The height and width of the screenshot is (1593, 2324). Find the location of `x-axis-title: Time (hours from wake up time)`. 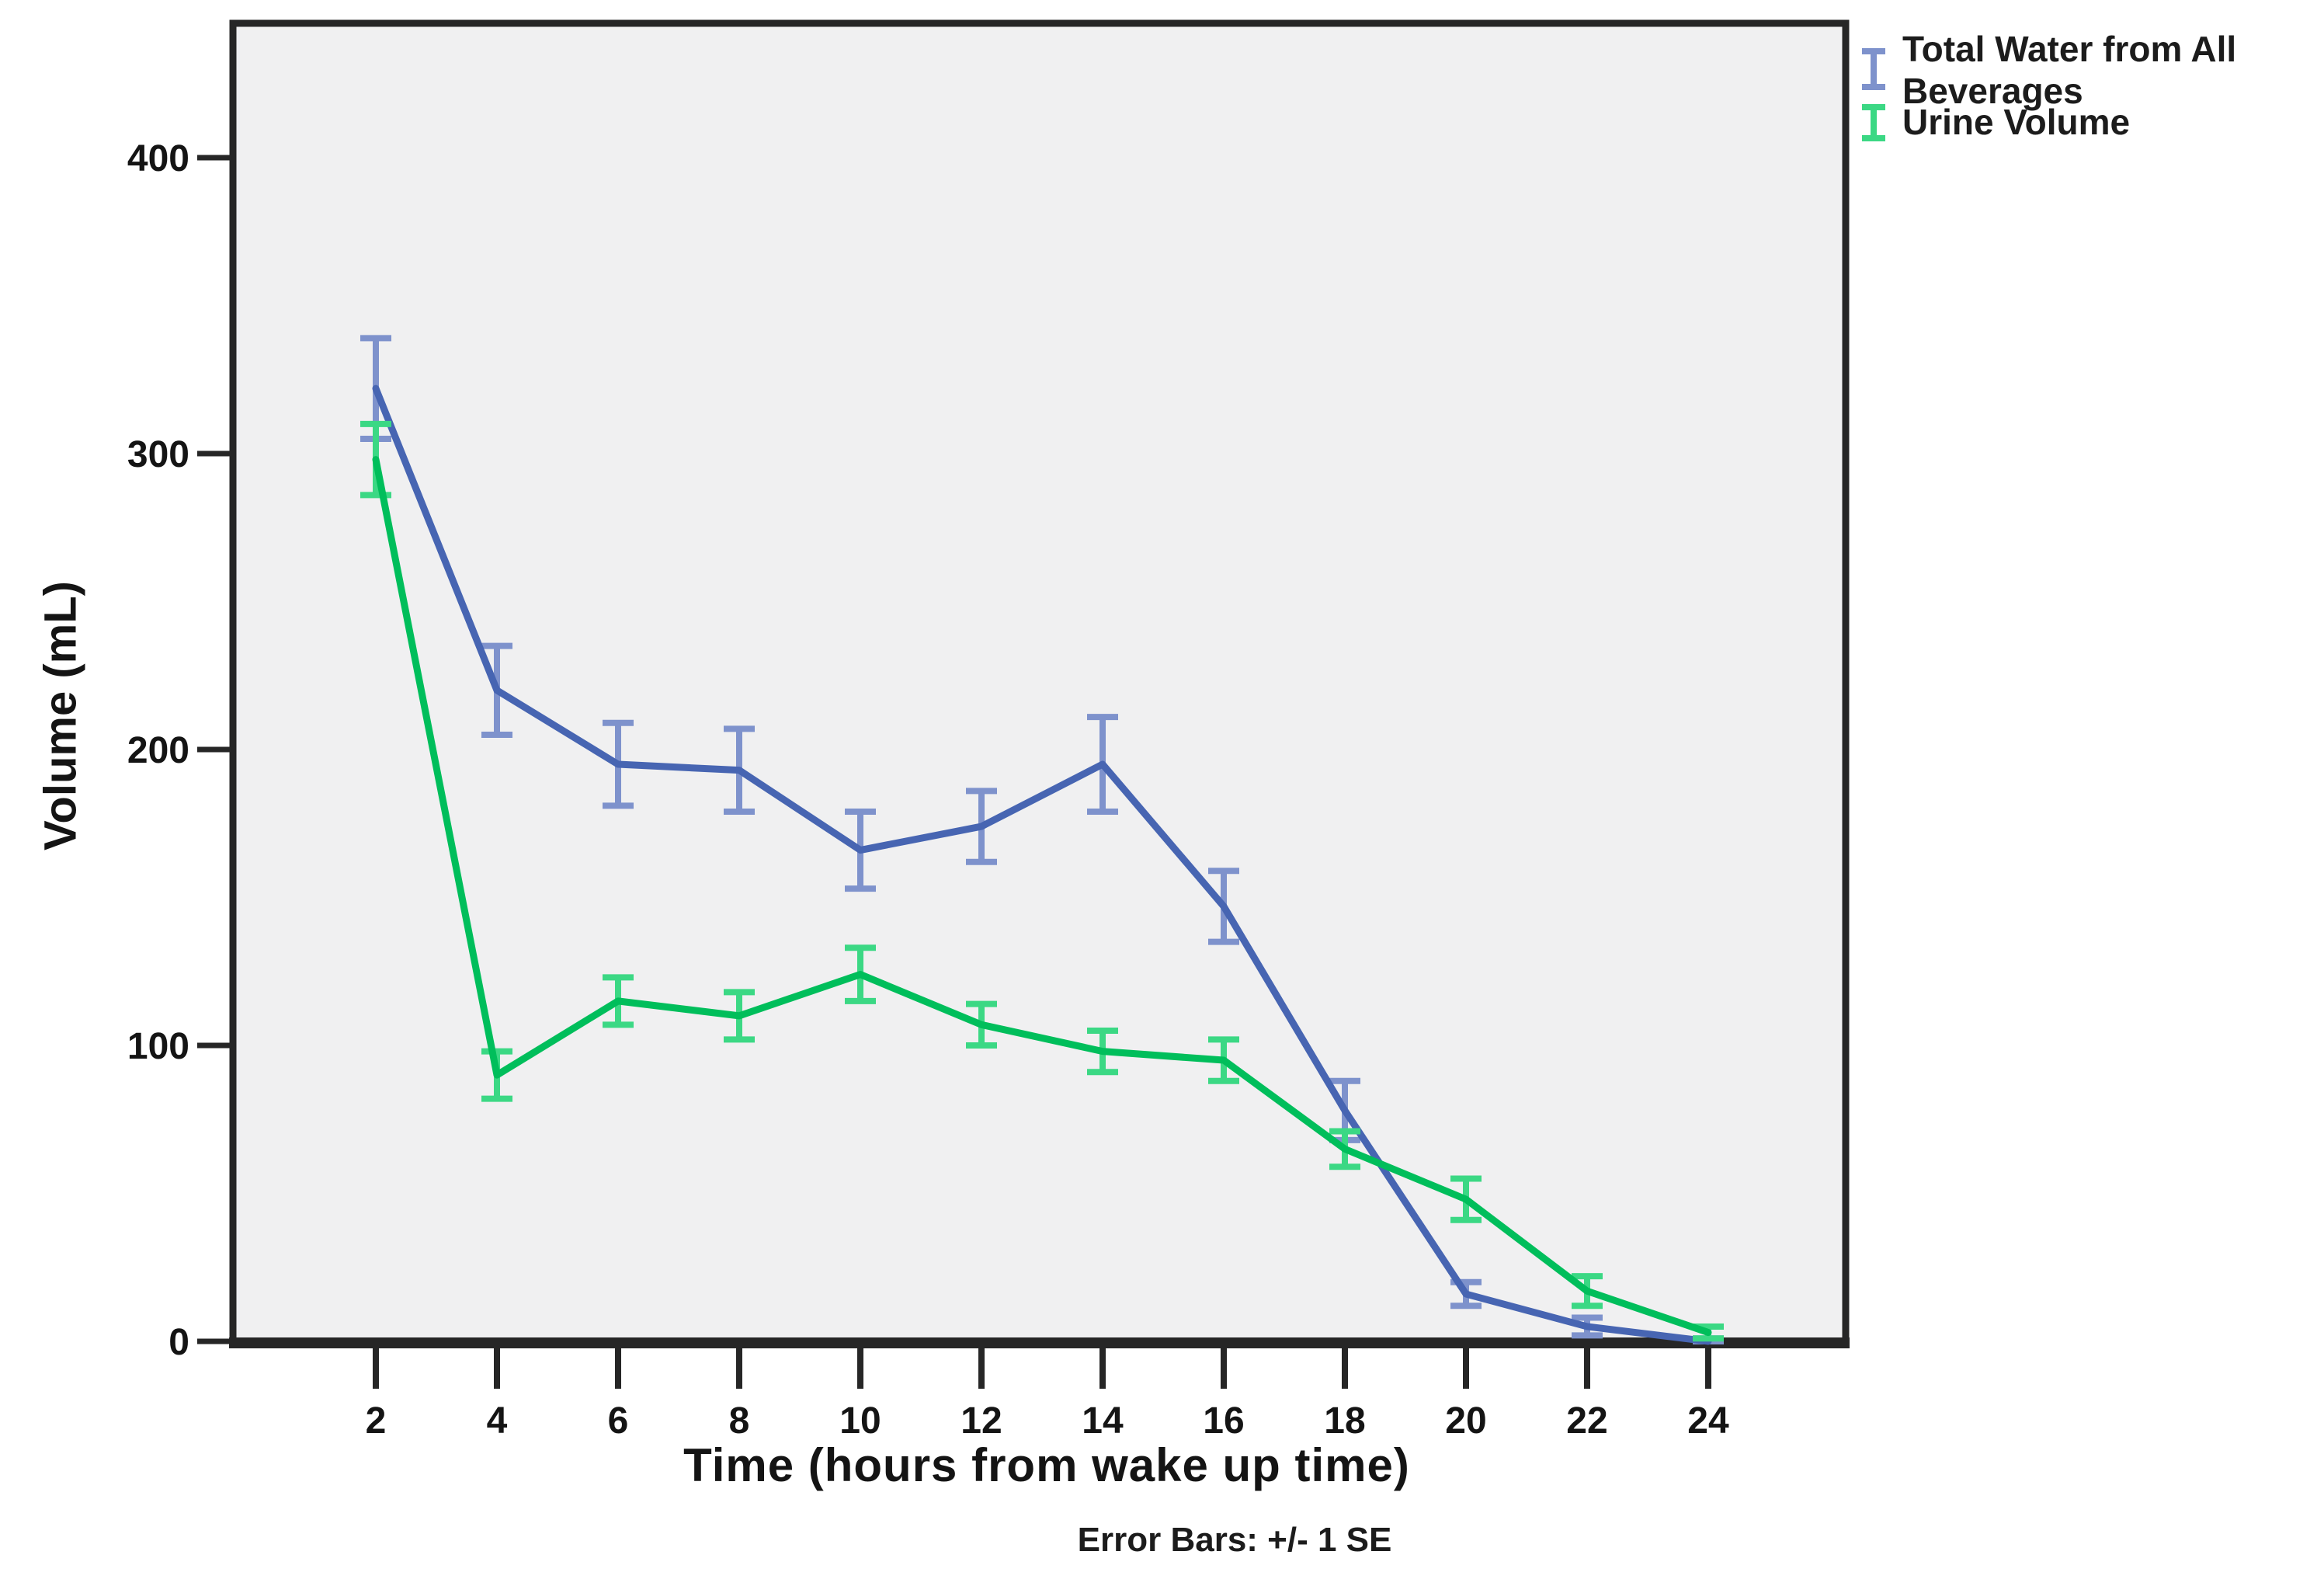

x-axis-title: Time (hours from wake up time) is located at coordinates (1046, 1465).